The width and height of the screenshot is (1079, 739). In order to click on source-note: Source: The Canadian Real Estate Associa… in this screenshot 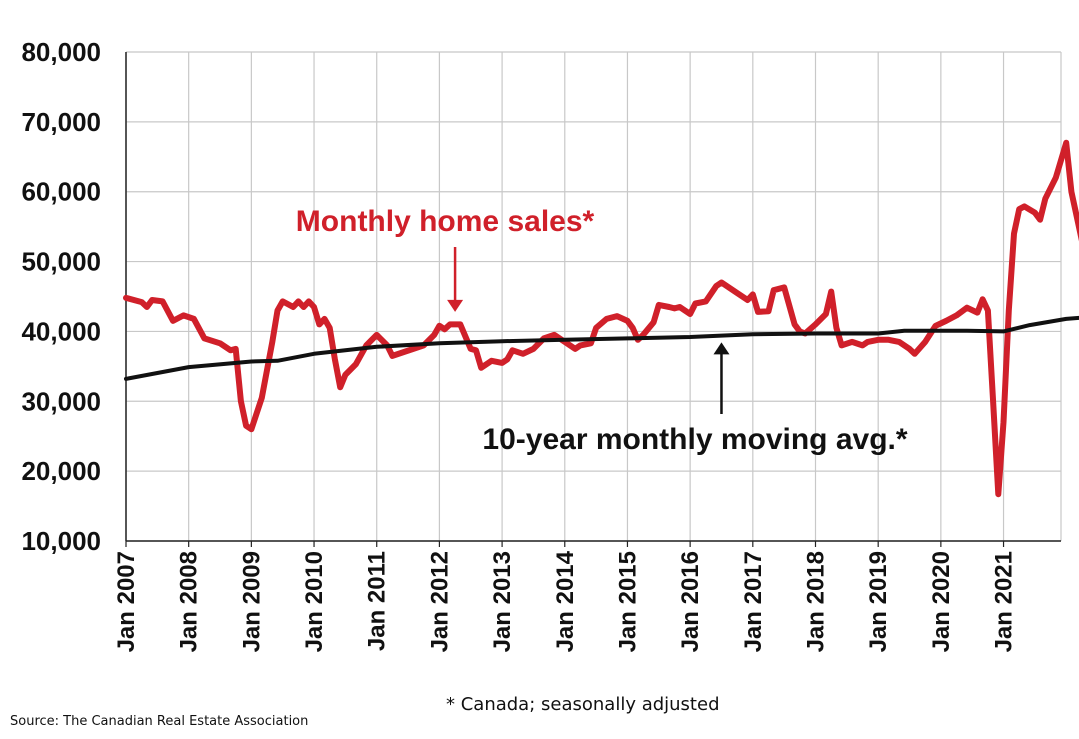, I will do `click(159, 721)`.